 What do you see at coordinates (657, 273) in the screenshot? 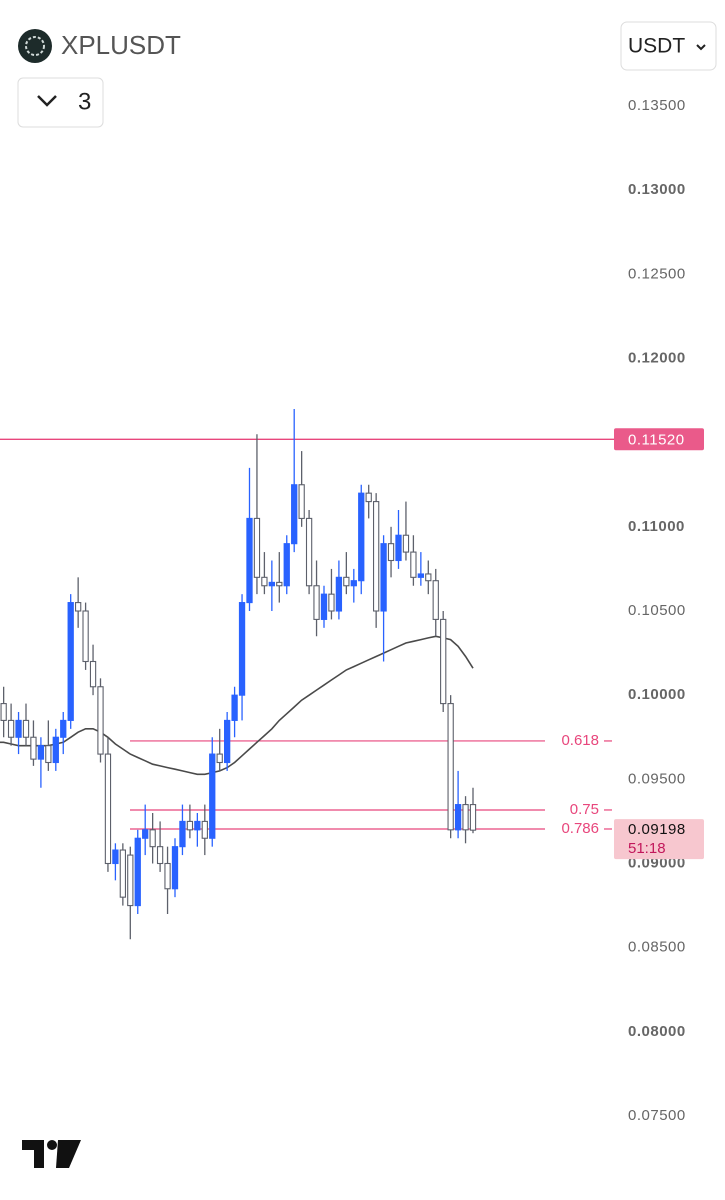
I see `y-tick-label: 0.12500` at bounding box center [657, 273].